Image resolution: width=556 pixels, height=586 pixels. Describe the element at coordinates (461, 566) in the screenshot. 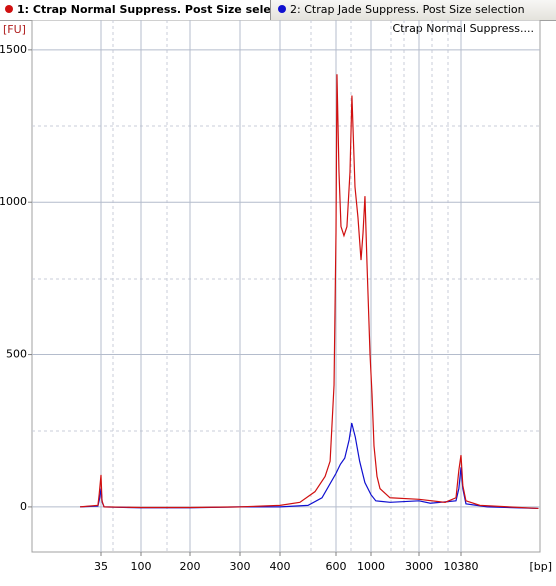

I see `x-tick-label: 10380` at that location.